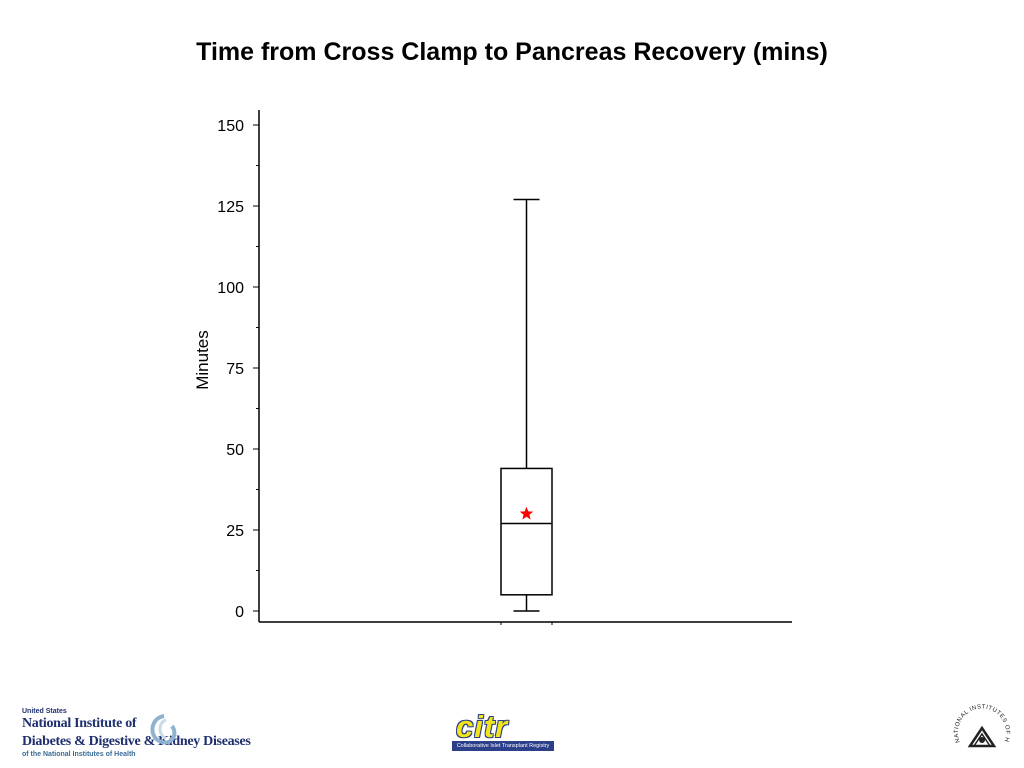  Describe the element at coordinates (44, 711) in the screenshot. I see `niddk-country: United States` at that location.